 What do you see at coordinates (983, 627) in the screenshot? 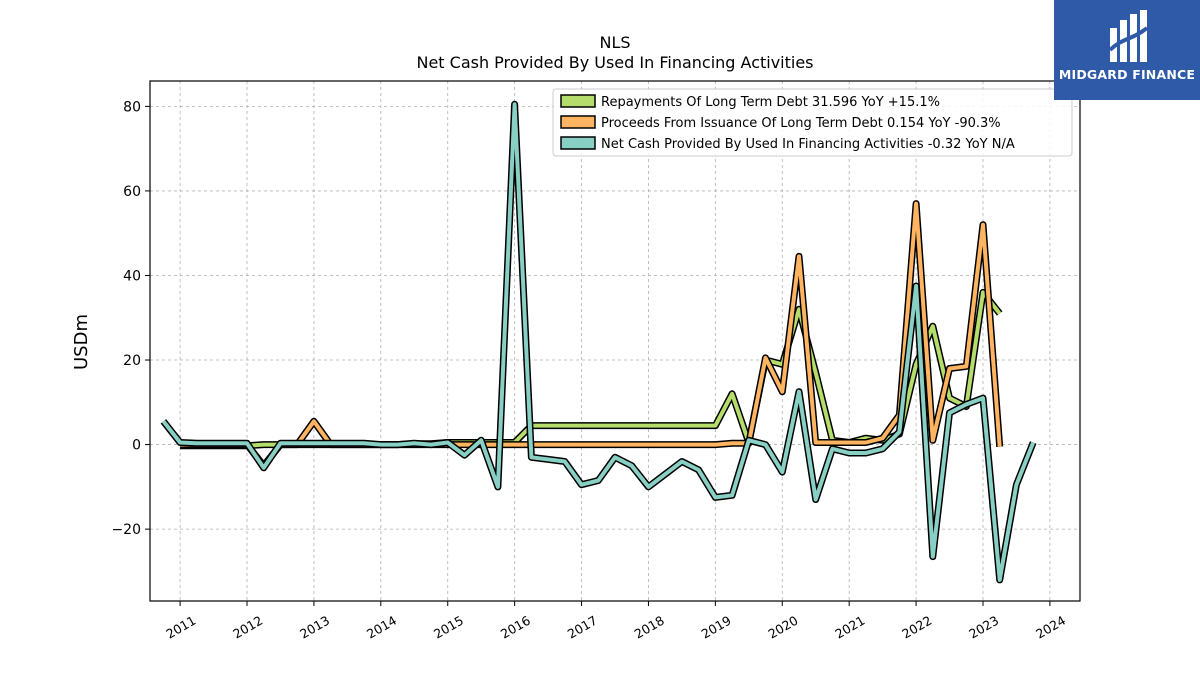
I see `x-tick-label: 2023` at bounding box center [983, 627].